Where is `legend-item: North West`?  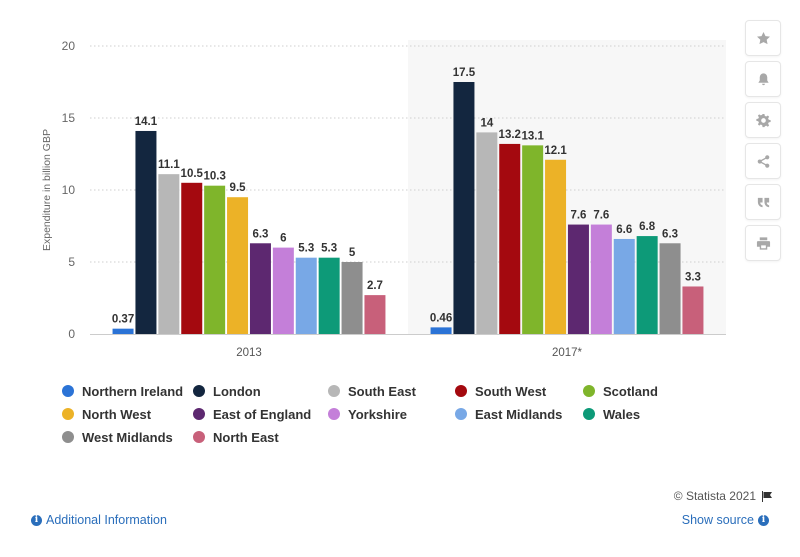
legend-item: North West is located at coordinates (106, 414).